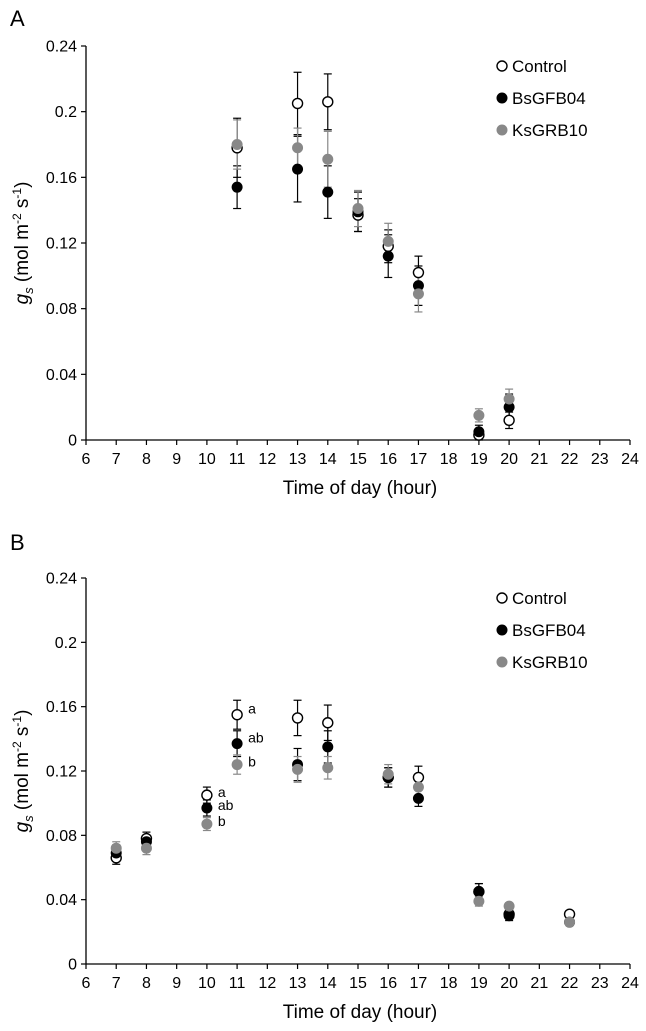 The image size is (646, 1031). Describe the element at coordinates (419, 983) in the screenshot. I see `x-tick-label: 17` at that location.